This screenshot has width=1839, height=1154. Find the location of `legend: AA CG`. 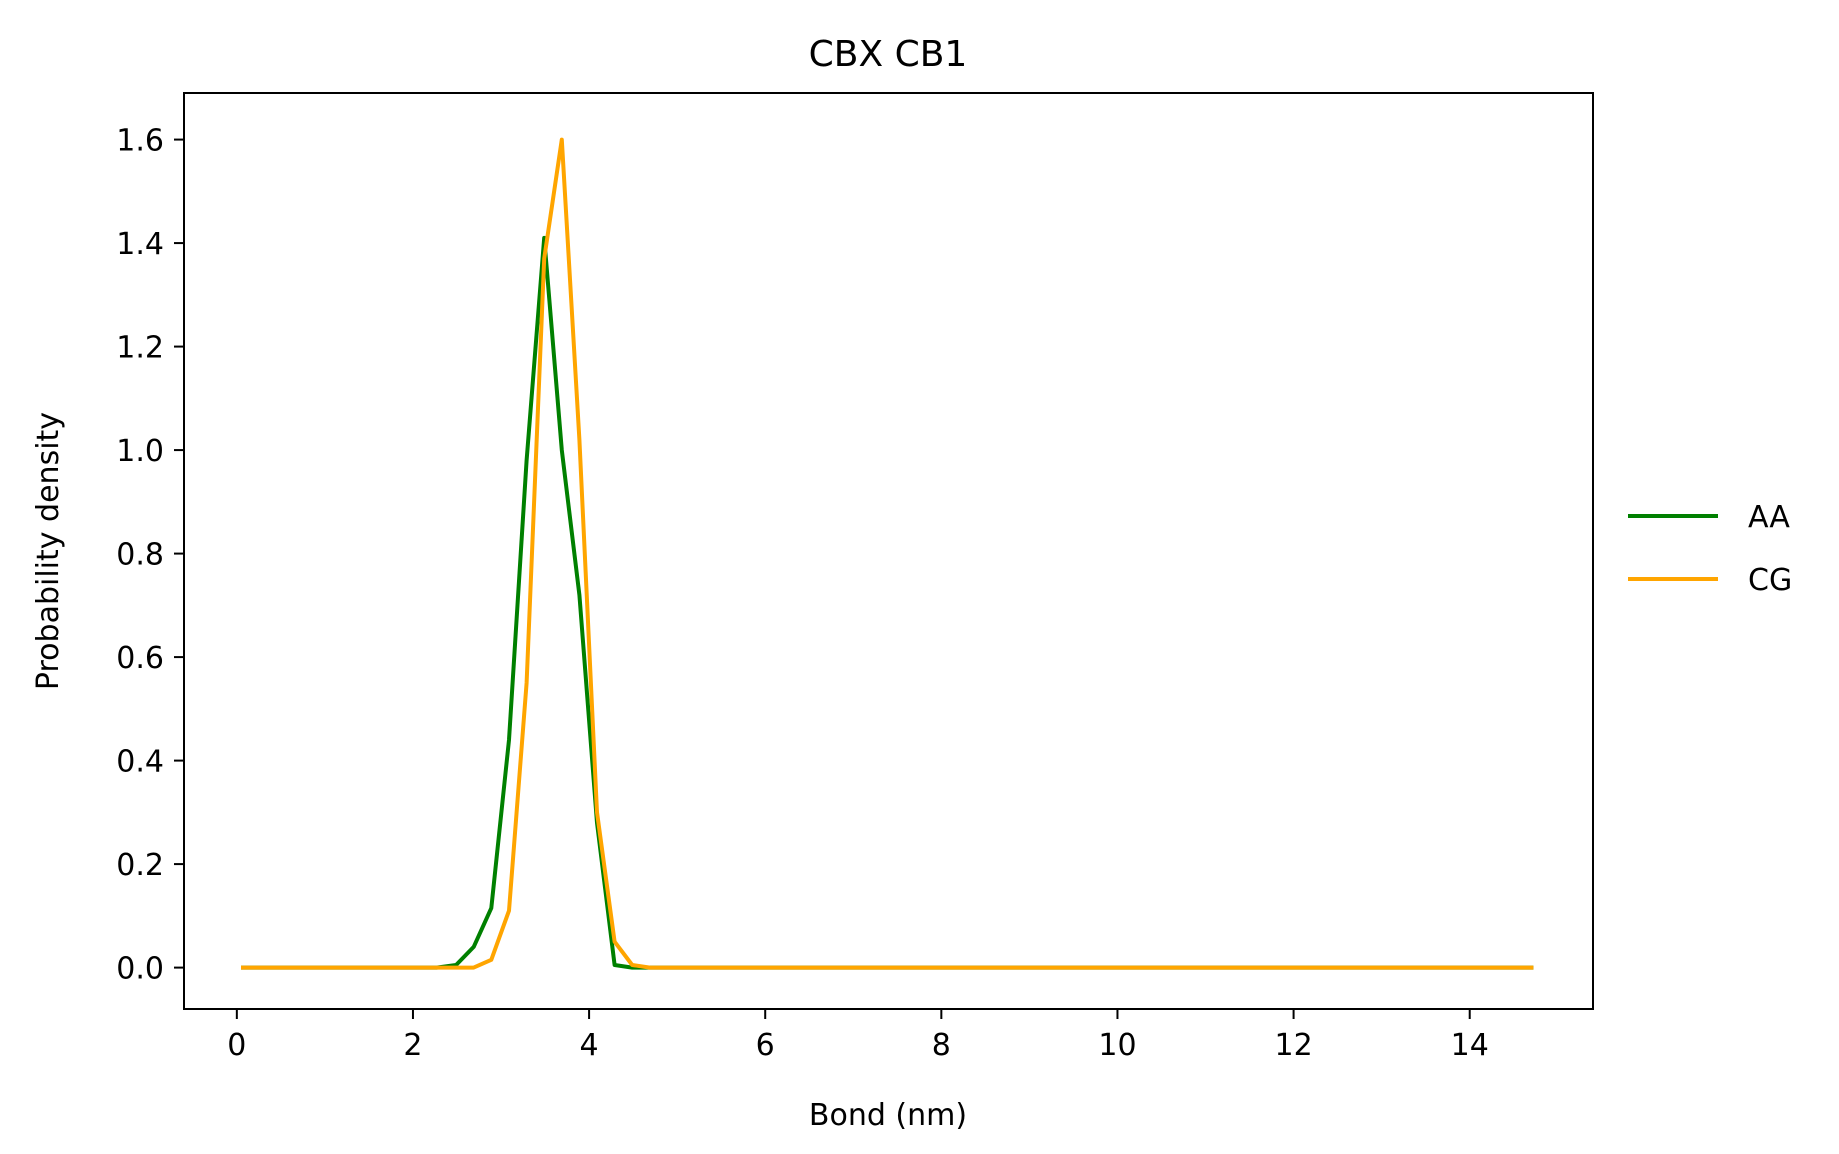

legend: AA CG is located at coordinates (1710, 549).